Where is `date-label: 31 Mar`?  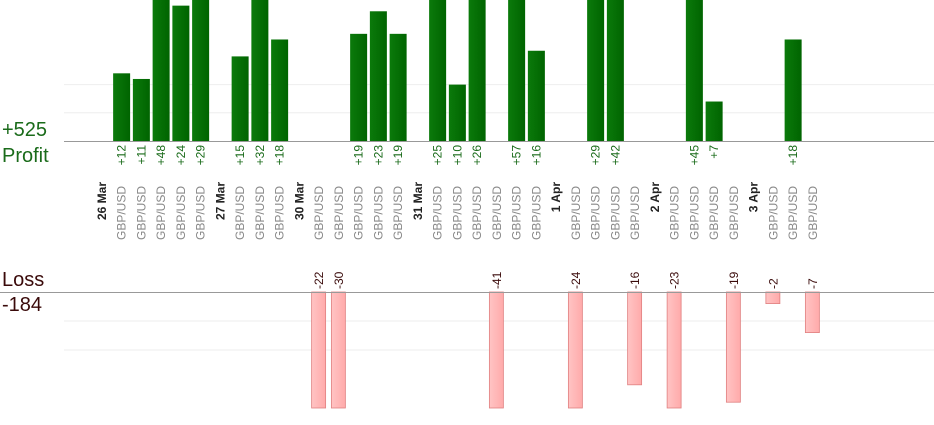
date-label: 31 Mar is located at coordinates (418, 201).